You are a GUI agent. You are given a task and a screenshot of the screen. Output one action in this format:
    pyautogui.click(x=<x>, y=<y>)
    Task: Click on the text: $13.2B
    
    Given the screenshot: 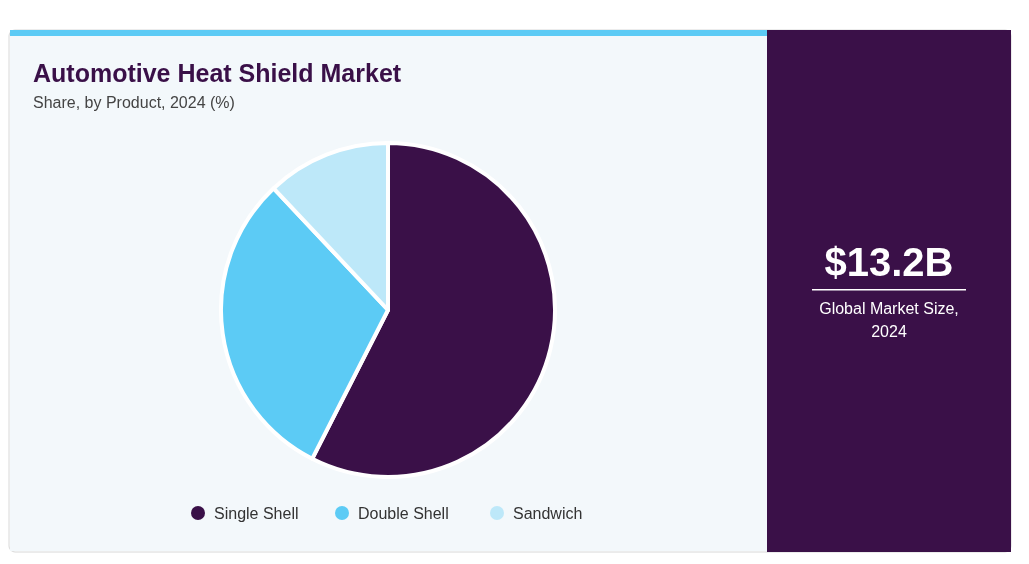 What is the action you would take?
    pyautogui.click(x=889, y=262)
    